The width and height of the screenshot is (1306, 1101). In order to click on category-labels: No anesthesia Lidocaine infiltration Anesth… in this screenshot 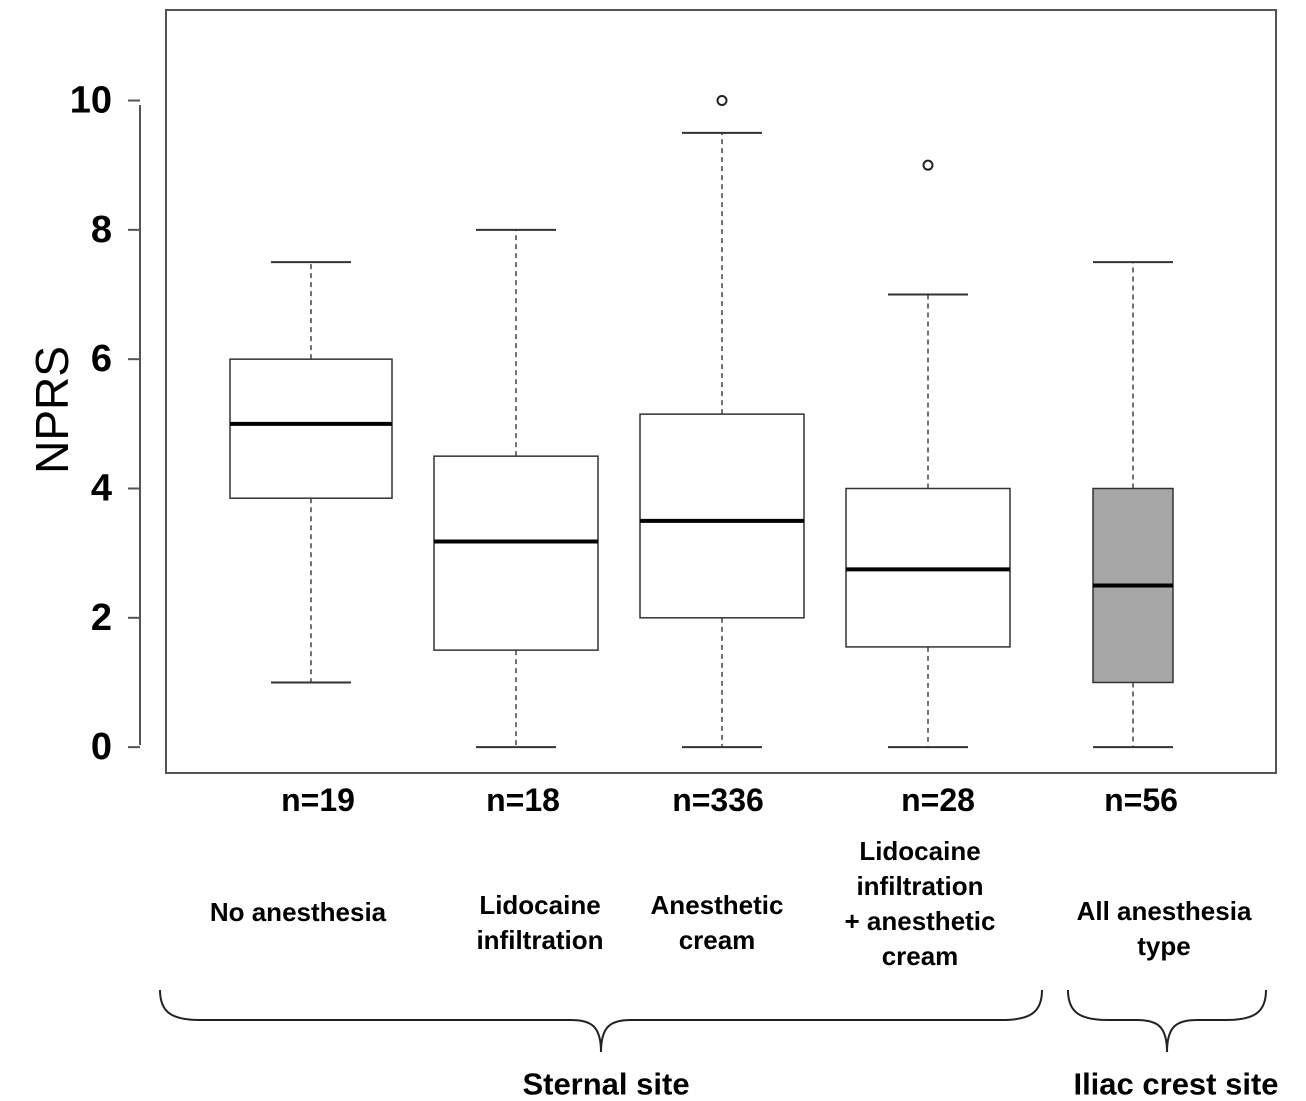, I will do `click(731, 903)`.